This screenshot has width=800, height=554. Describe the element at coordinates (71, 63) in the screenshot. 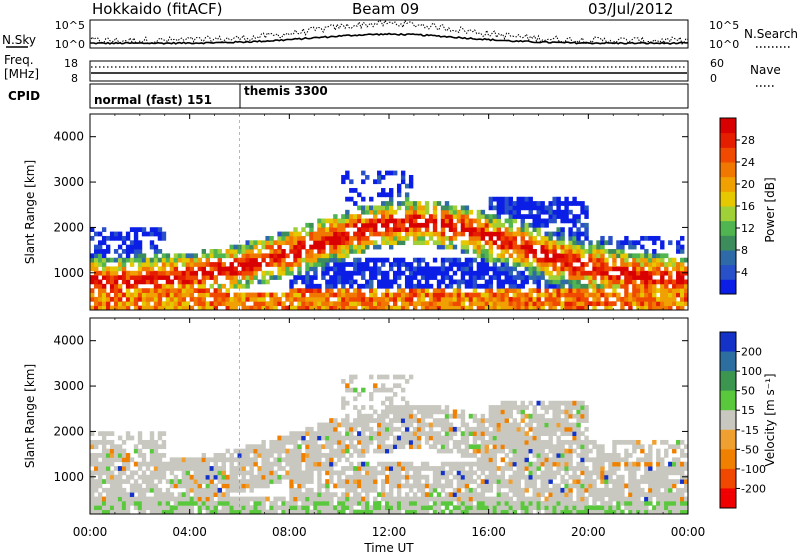

I see `freq-tick-top: 18` at that location.